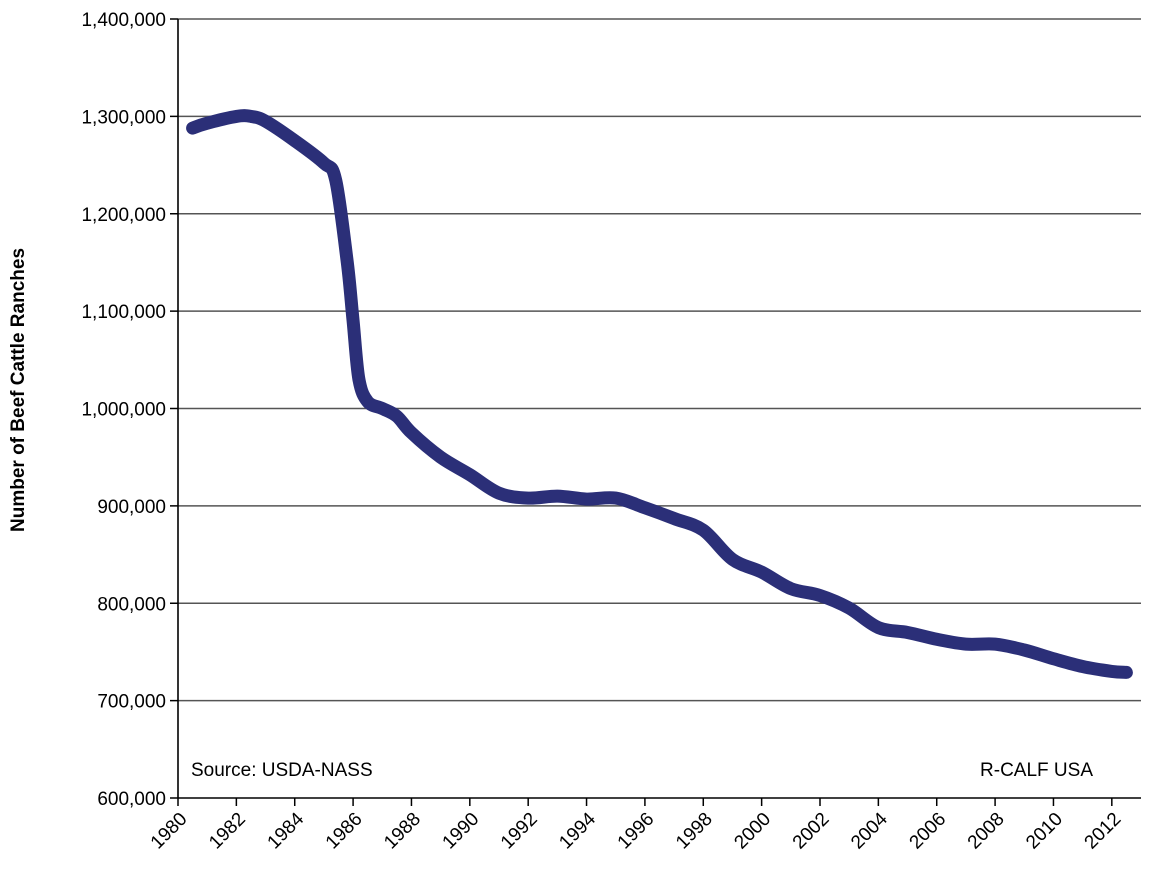 The width and height of the screenshot is (1150, 883). What do you see at coordinates (752, 831) in the screenshot?
I see `x-tick-label: 2000` at bounding box center [752, 831].